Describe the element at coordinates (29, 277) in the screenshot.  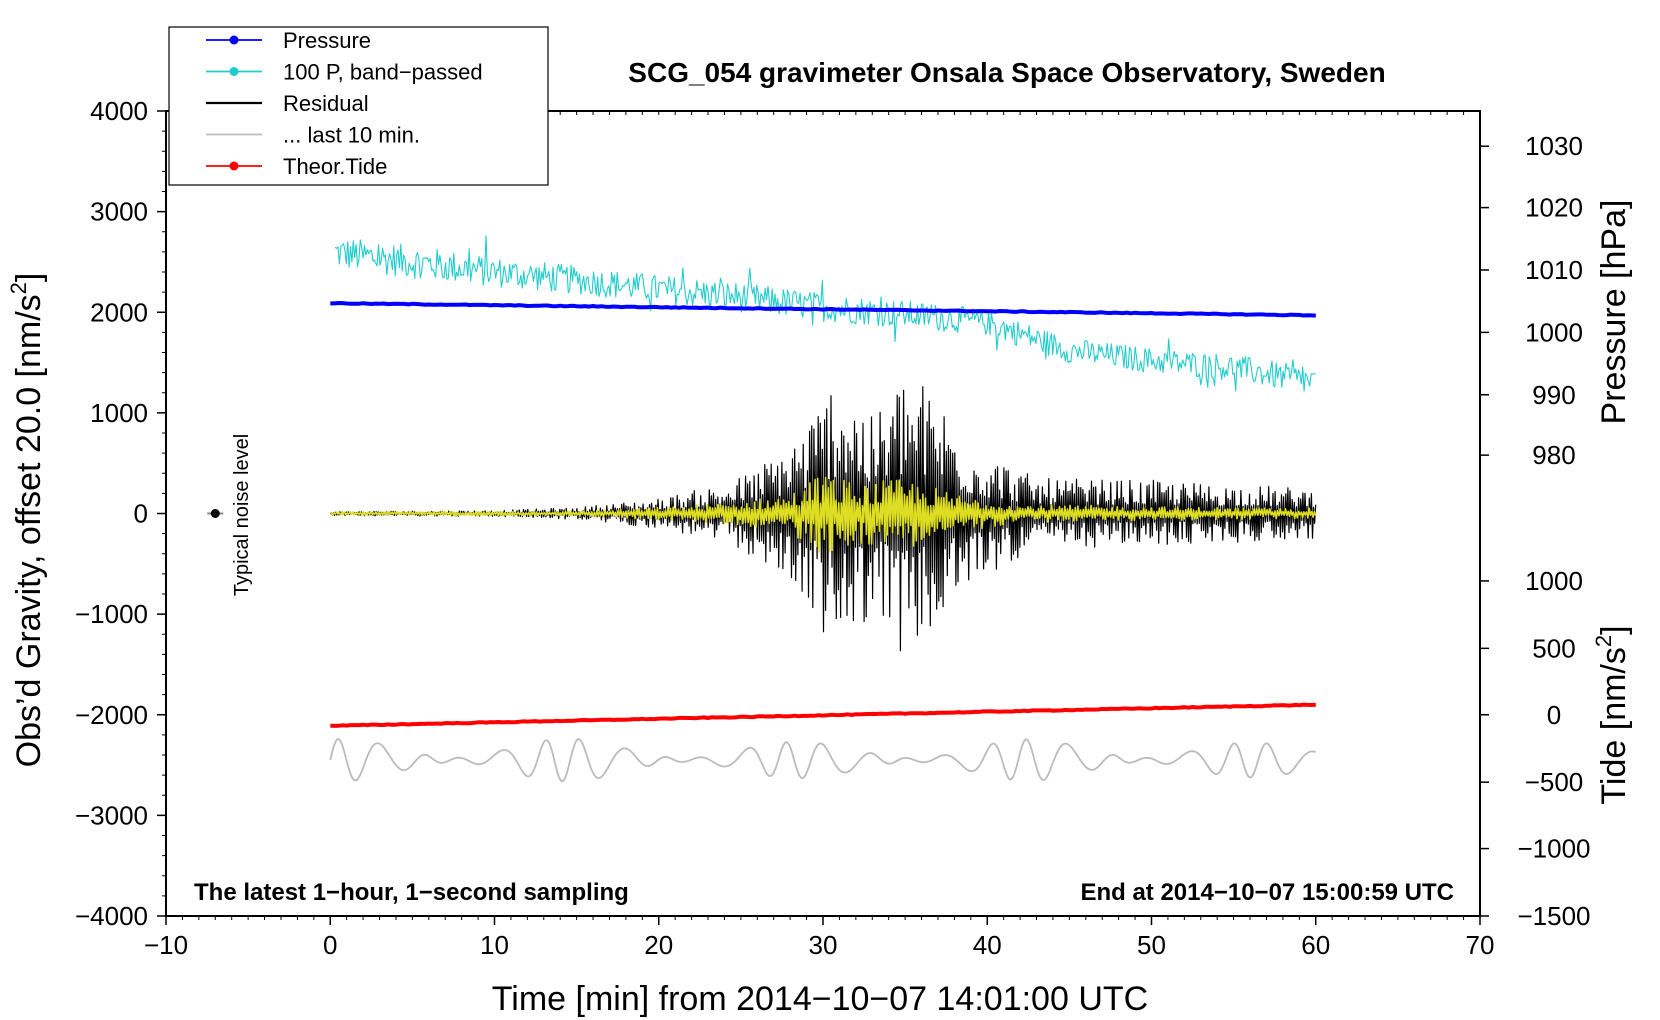
I see `y-axis-label-left-end: ]` at that location.